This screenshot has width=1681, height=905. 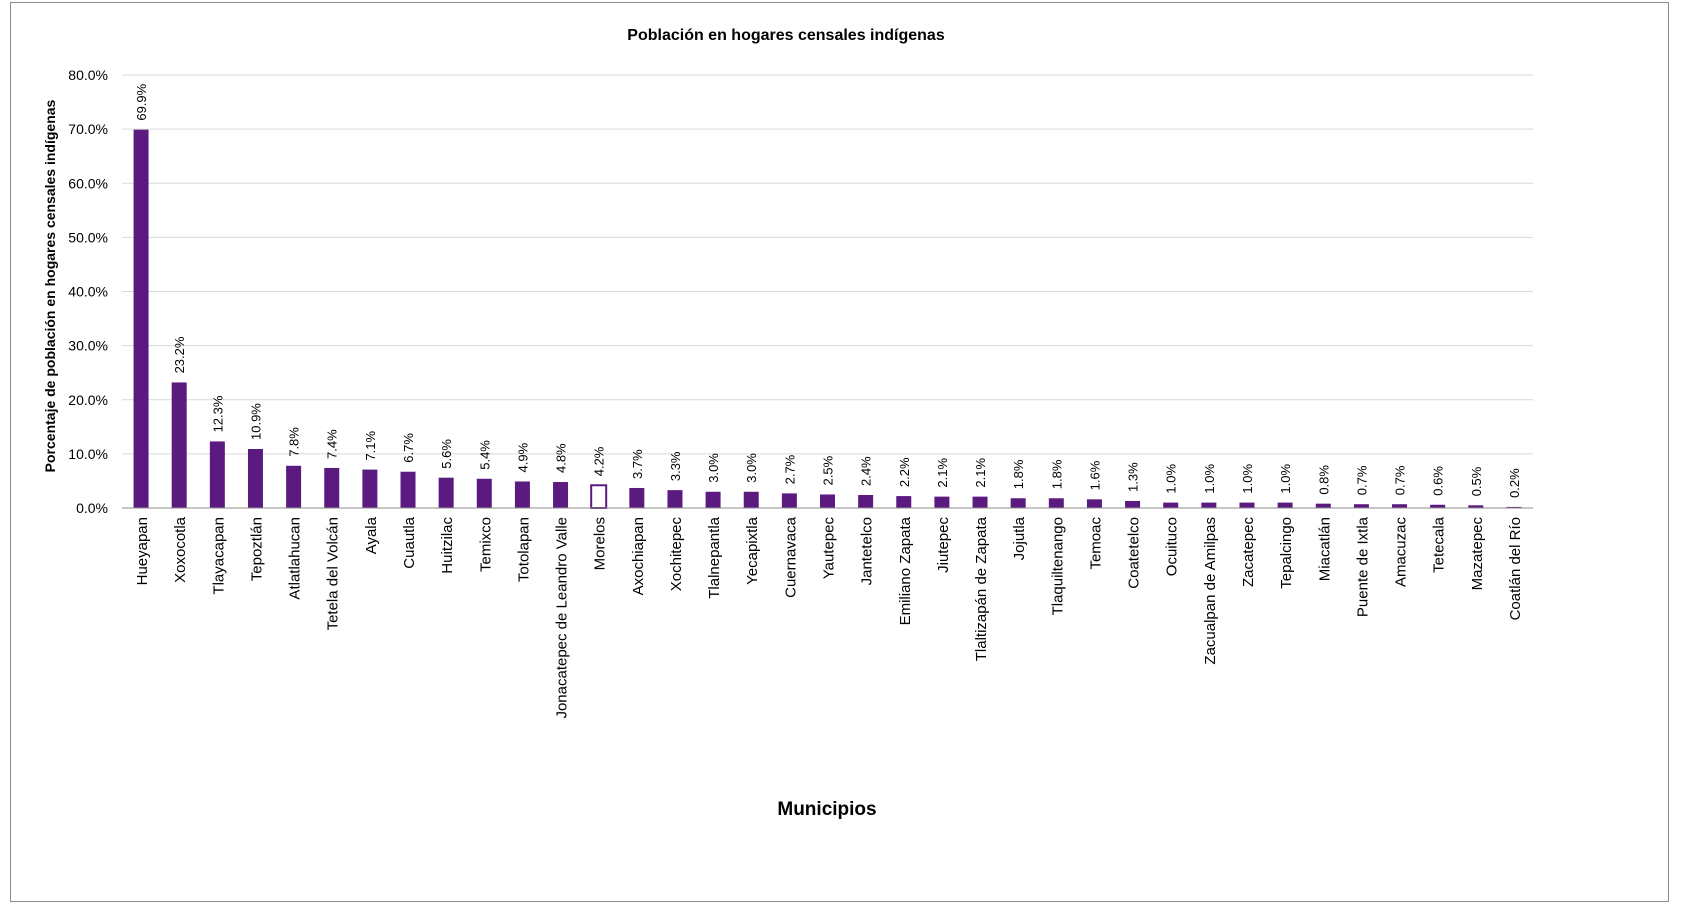 I want to click on data-label: 3.3%, so click(x=675, y=466).